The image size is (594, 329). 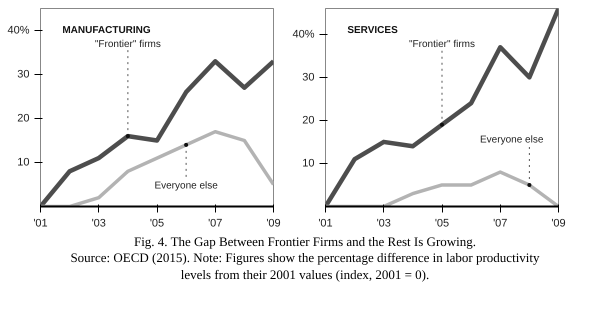 I want to click on text: Fig. 4. The Gap Between Frontier Firms and the Rest Is Growing., so click(x=305, y=242).